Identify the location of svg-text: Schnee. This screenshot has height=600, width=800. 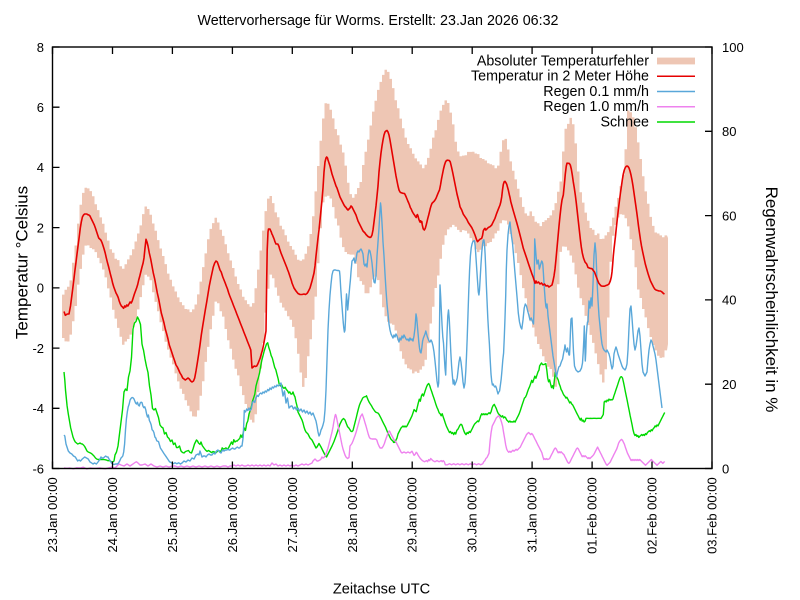
(625, 122).